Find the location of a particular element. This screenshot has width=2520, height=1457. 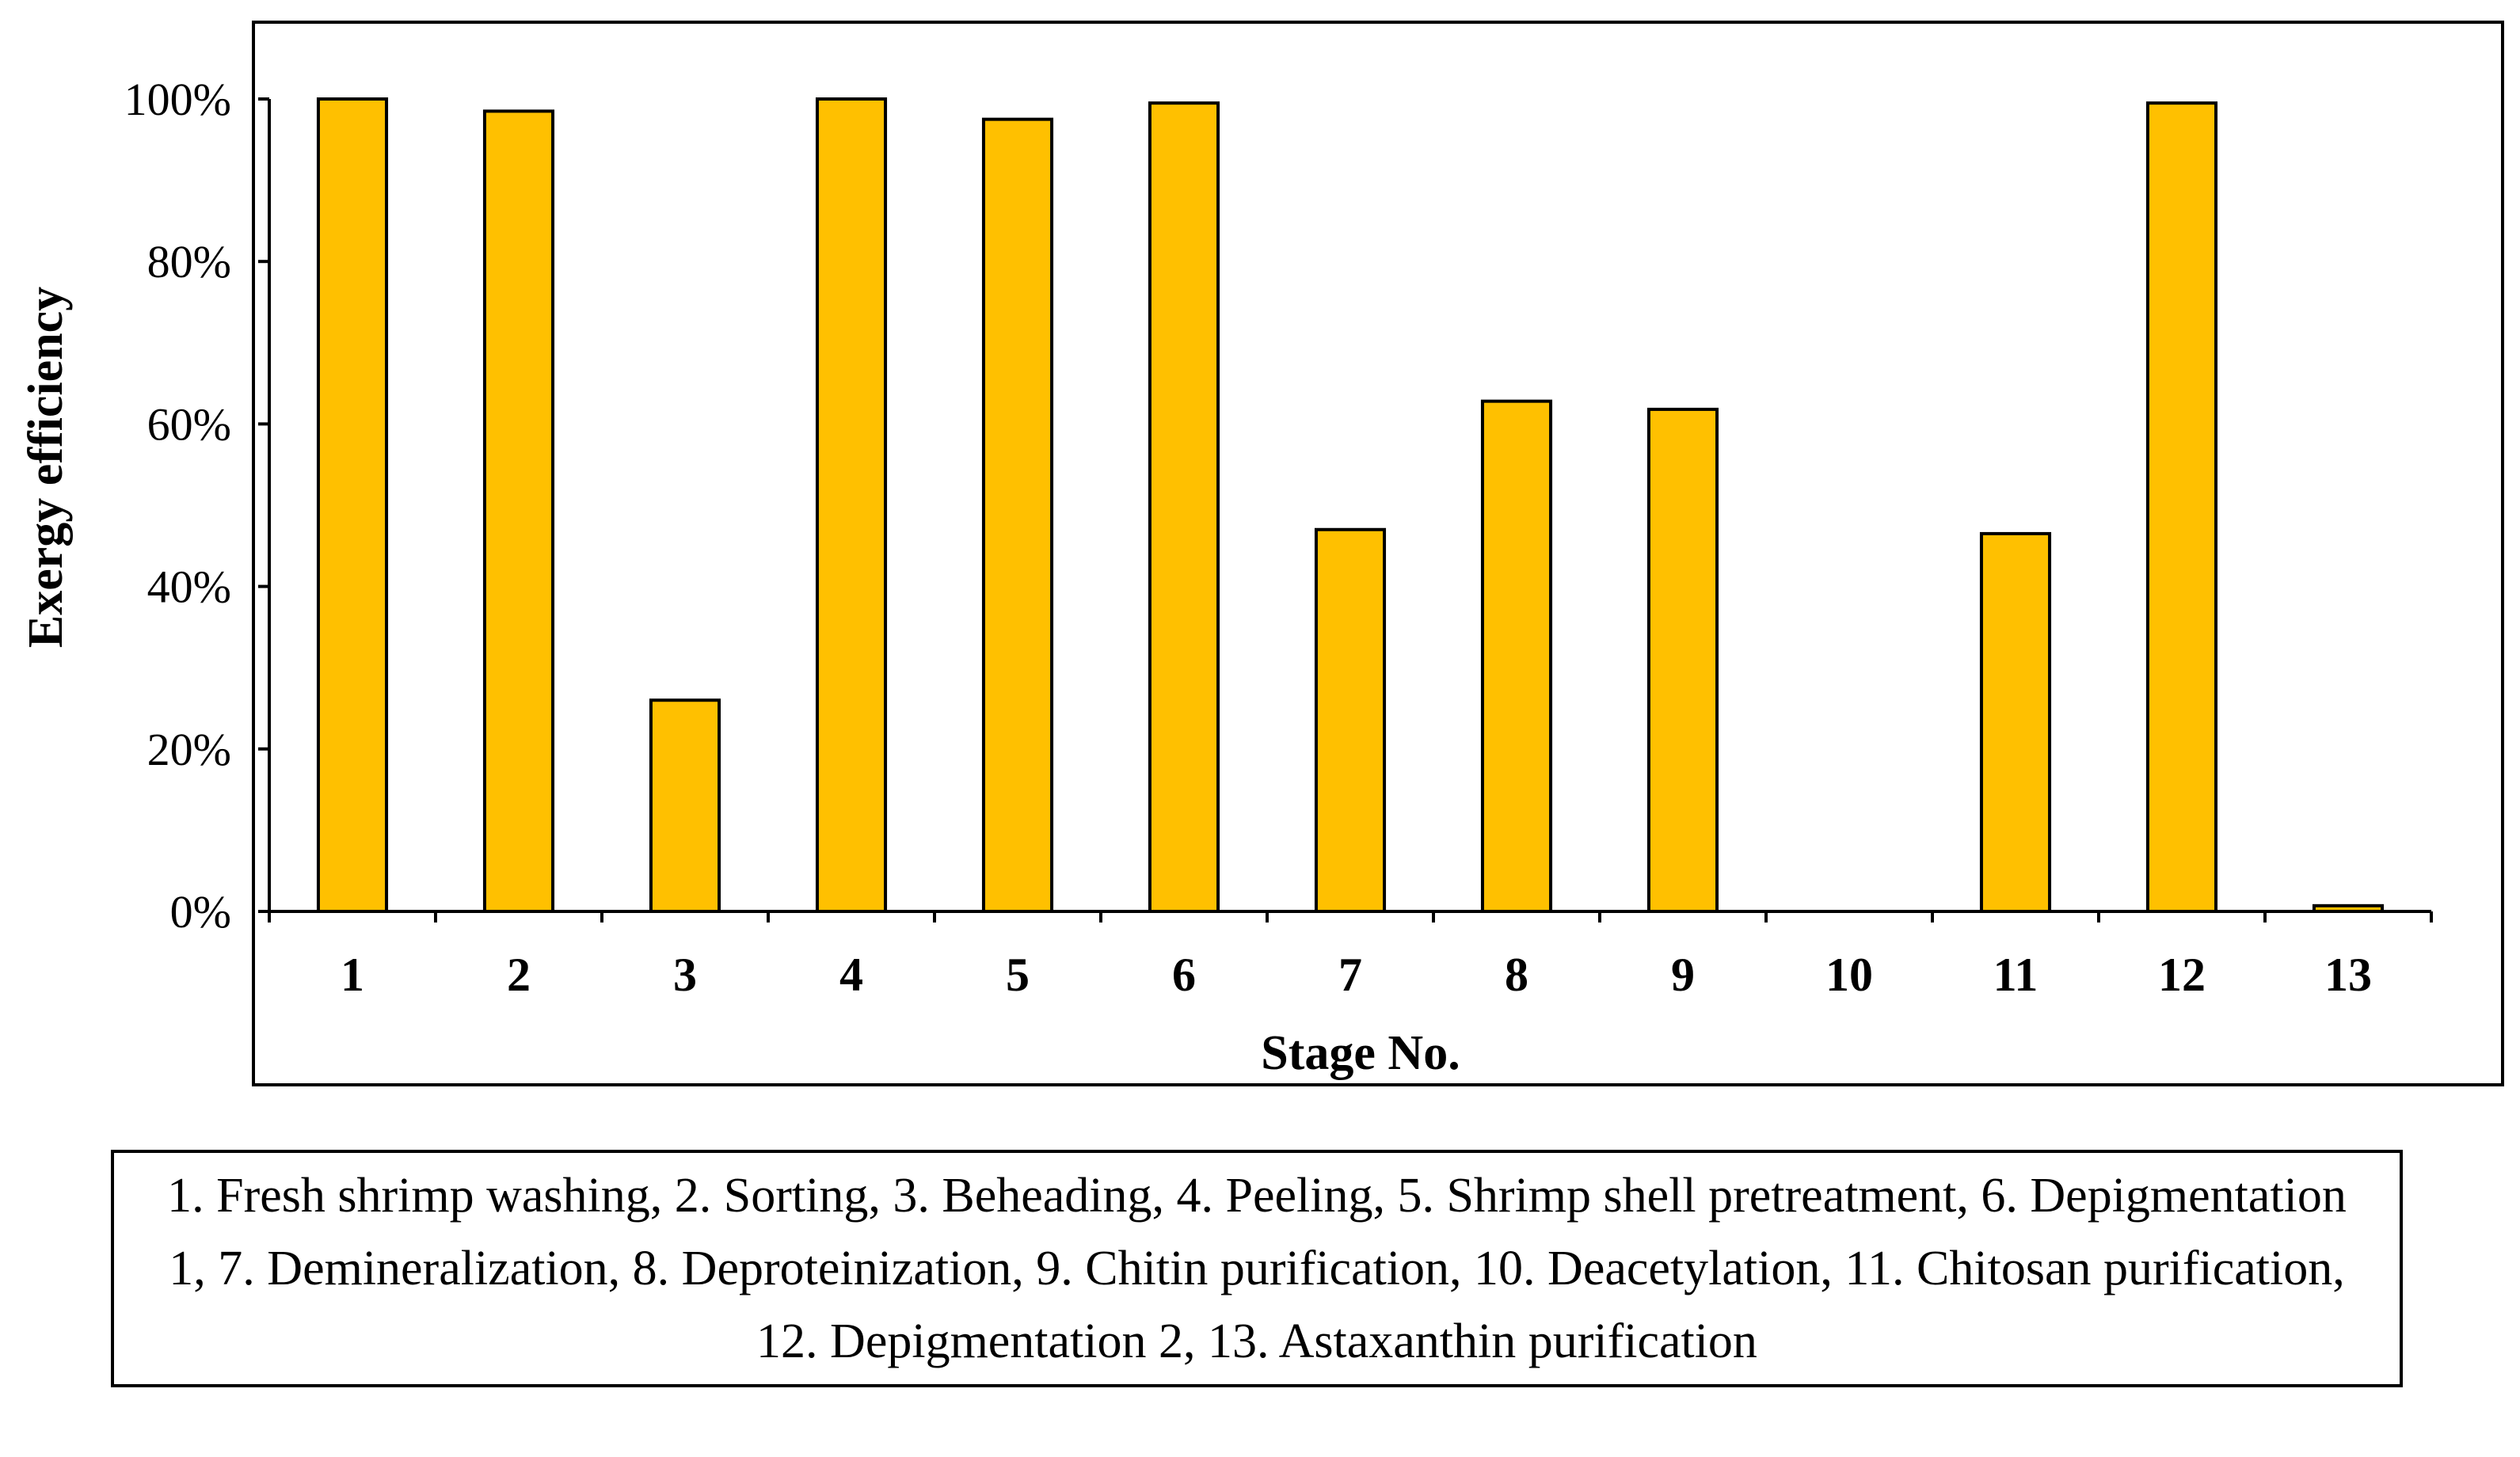

x-tick-label-7: 7 is located at coordinates (1350, 975).